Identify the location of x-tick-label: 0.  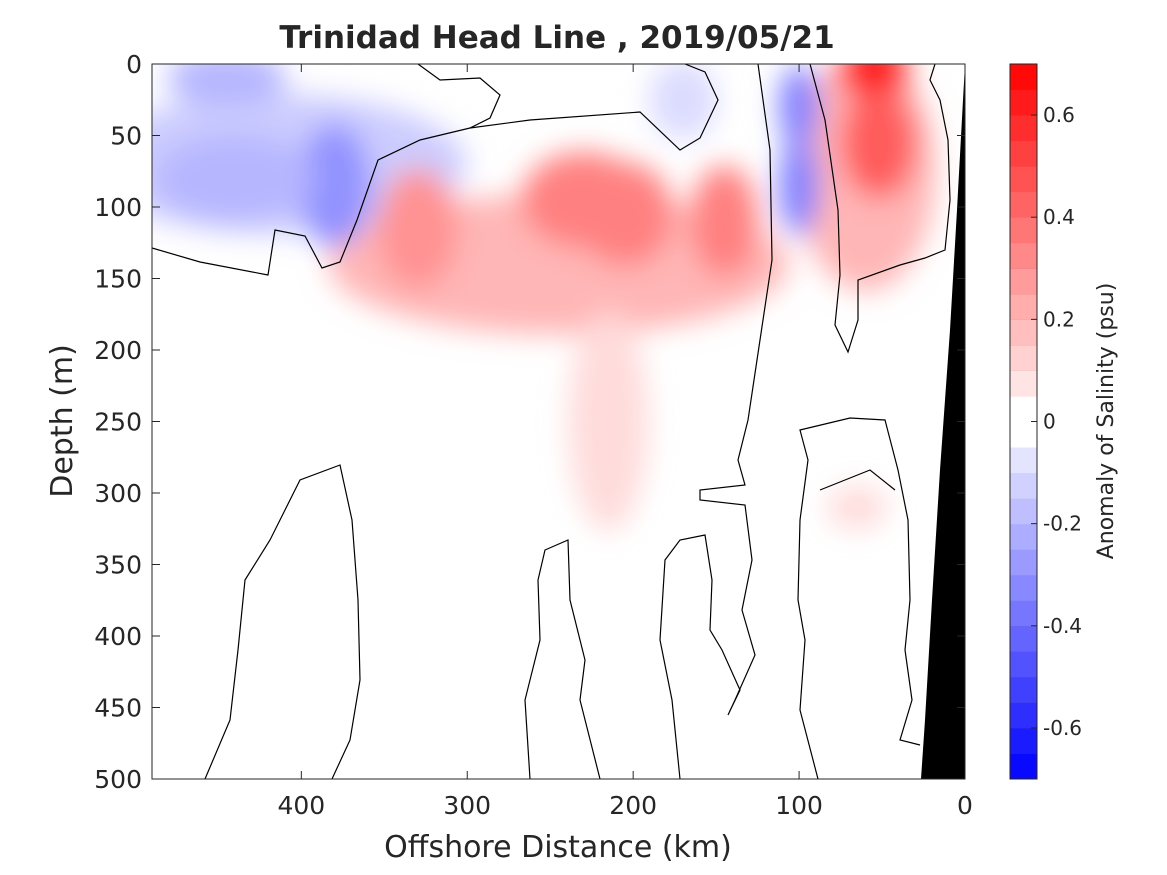
(965, 805).